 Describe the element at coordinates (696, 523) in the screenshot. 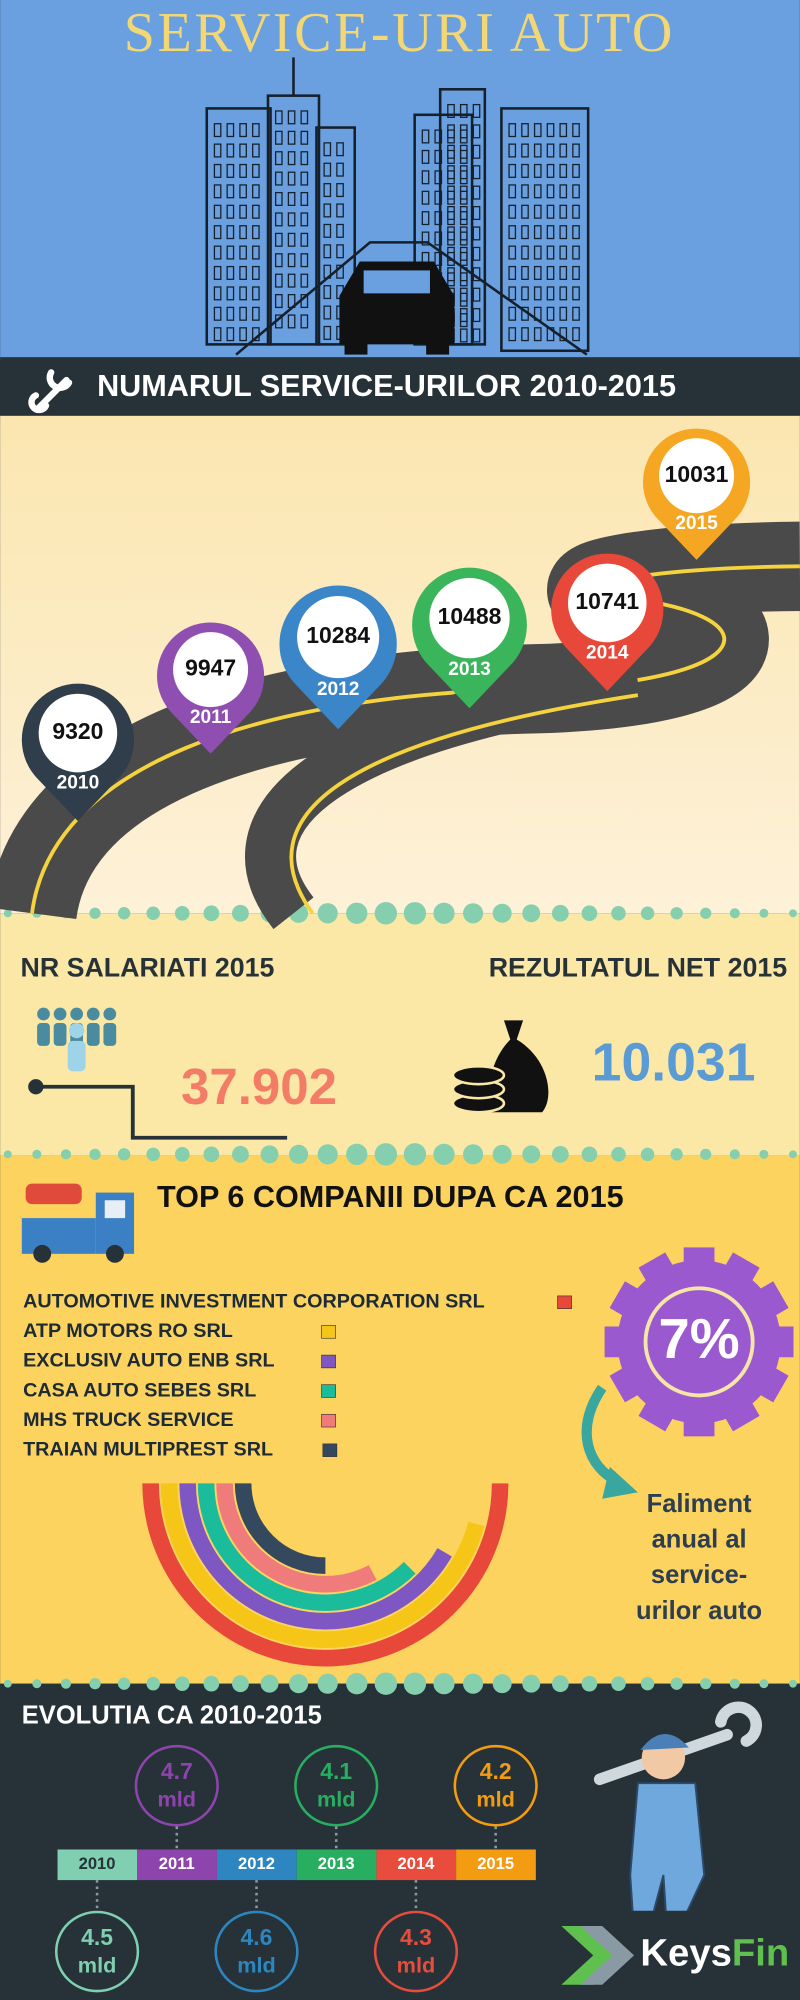

I see `pin-year: 2015` at that location.